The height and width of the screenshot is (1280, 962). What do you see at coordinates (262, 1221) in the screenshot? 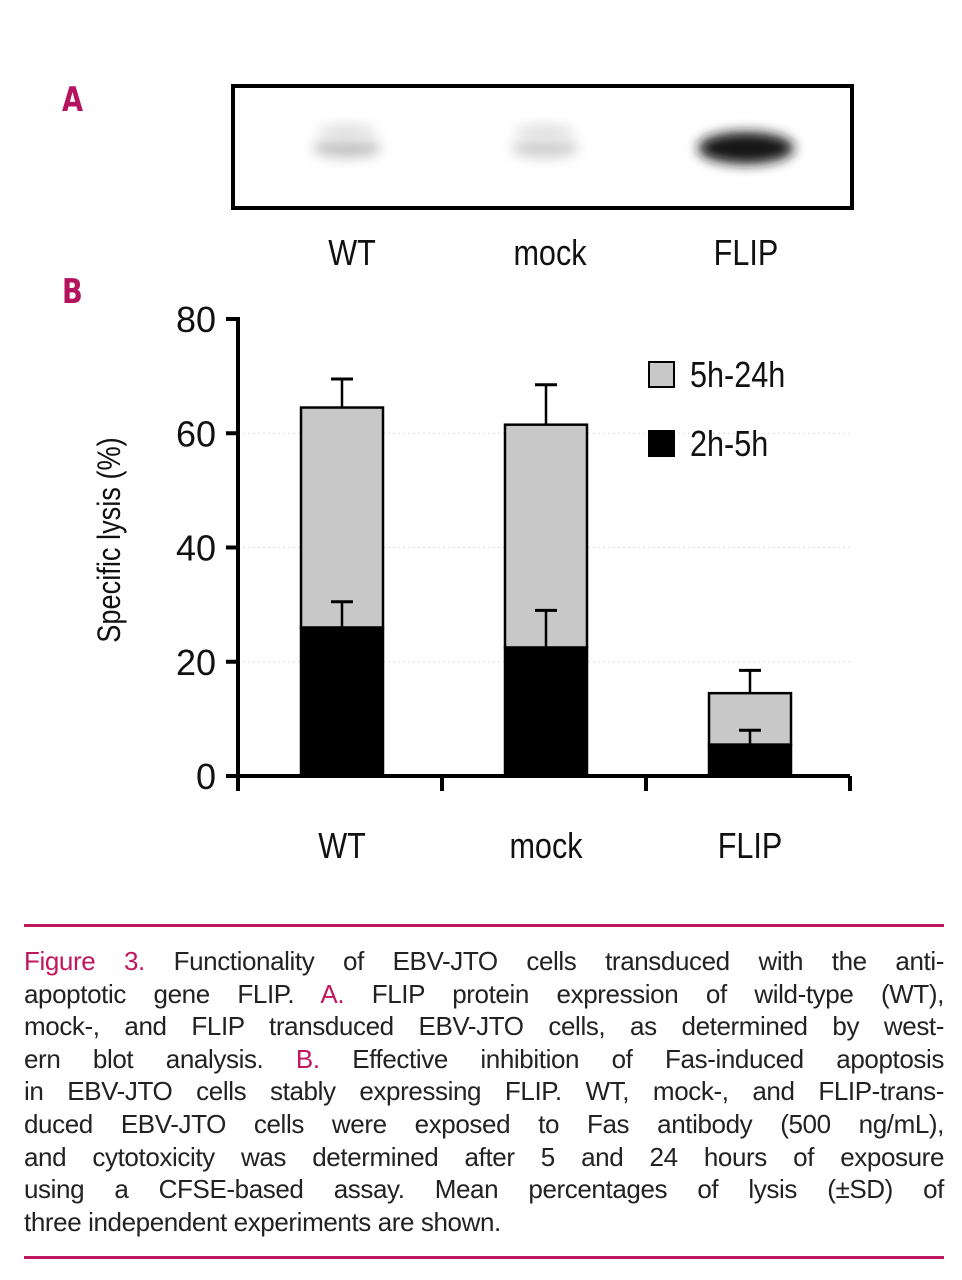
I see `caption-line: three independent experiments are shown.` at bounding box center [262, 1221].